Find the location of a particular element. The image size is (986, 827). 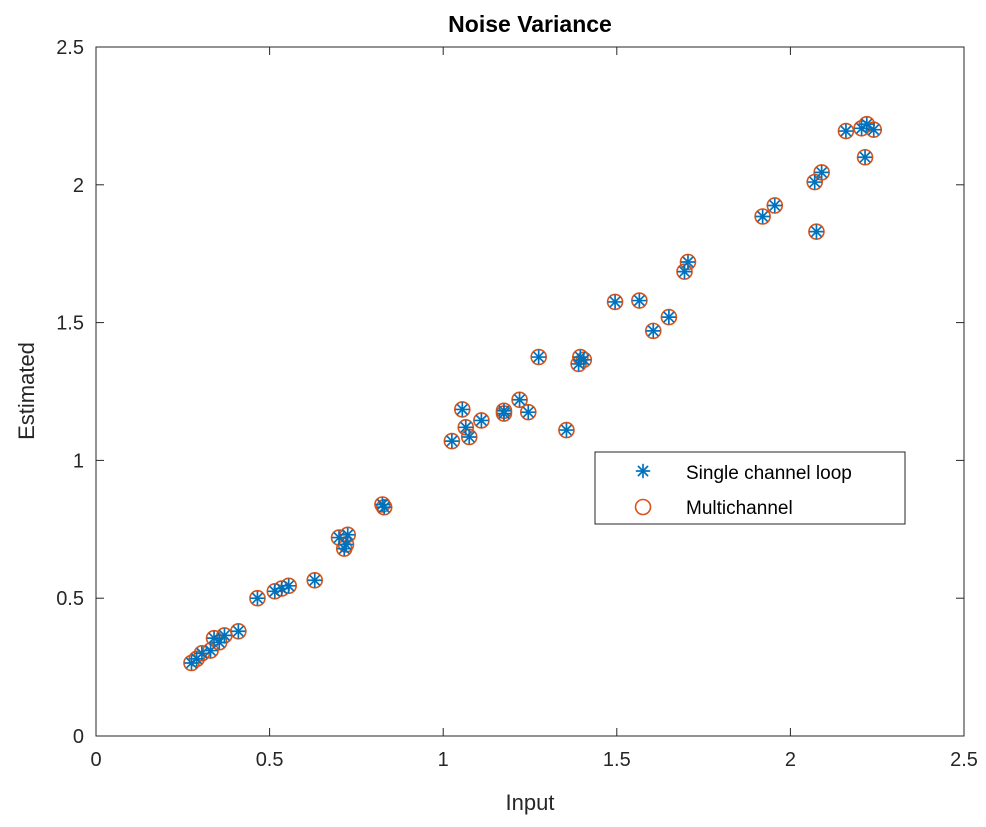

y-axis-label: Estimated is located at coordinates (26, 391).